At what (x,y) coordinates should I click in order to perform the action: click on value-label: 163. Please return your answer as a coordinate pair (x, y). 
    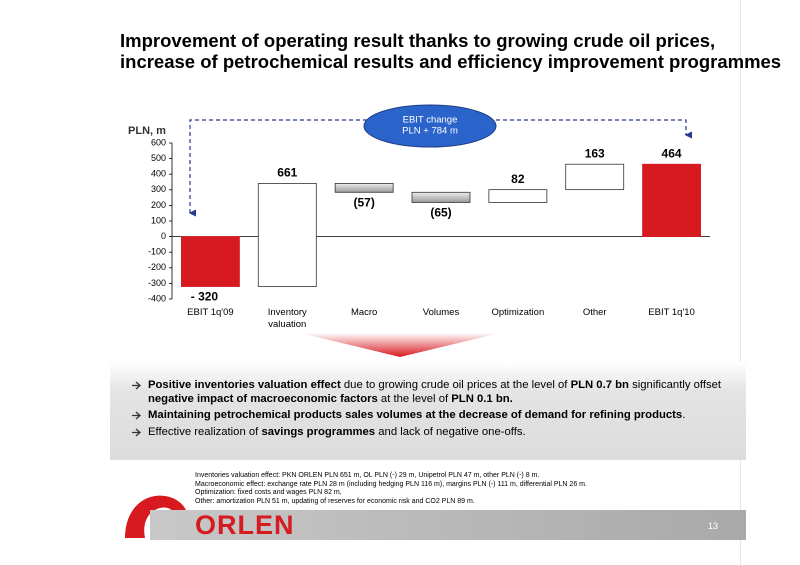
    Looking at the image, I should click on (595, 153).